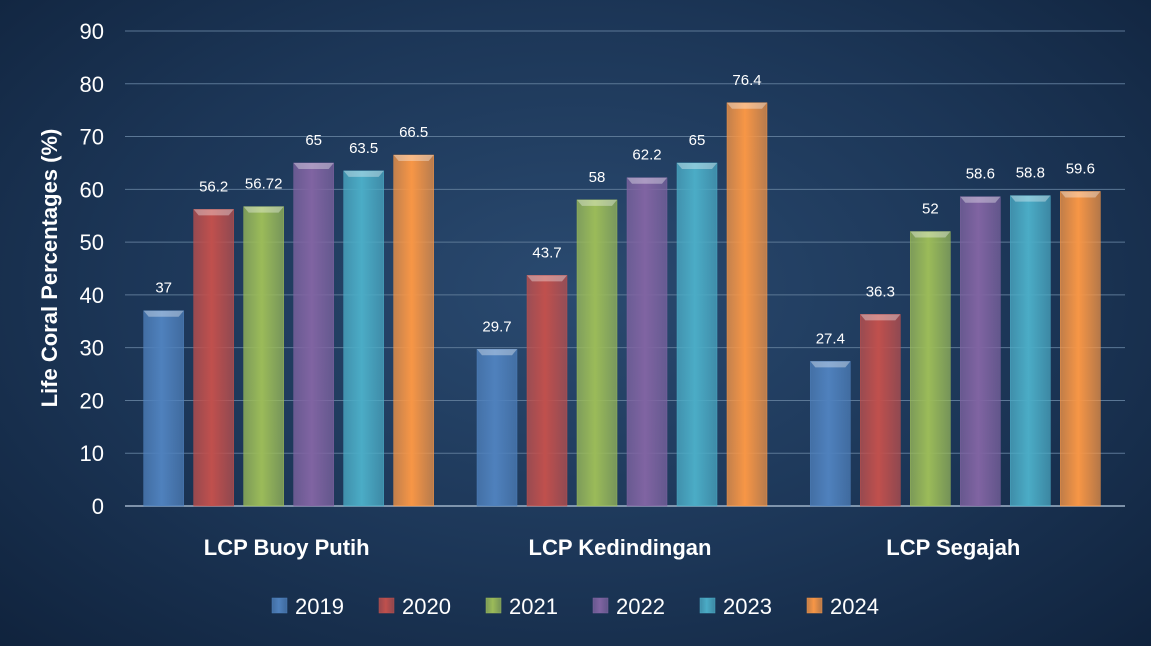  I want to click on x-category-label: LCP Buoy Putih, so click(287, 547).